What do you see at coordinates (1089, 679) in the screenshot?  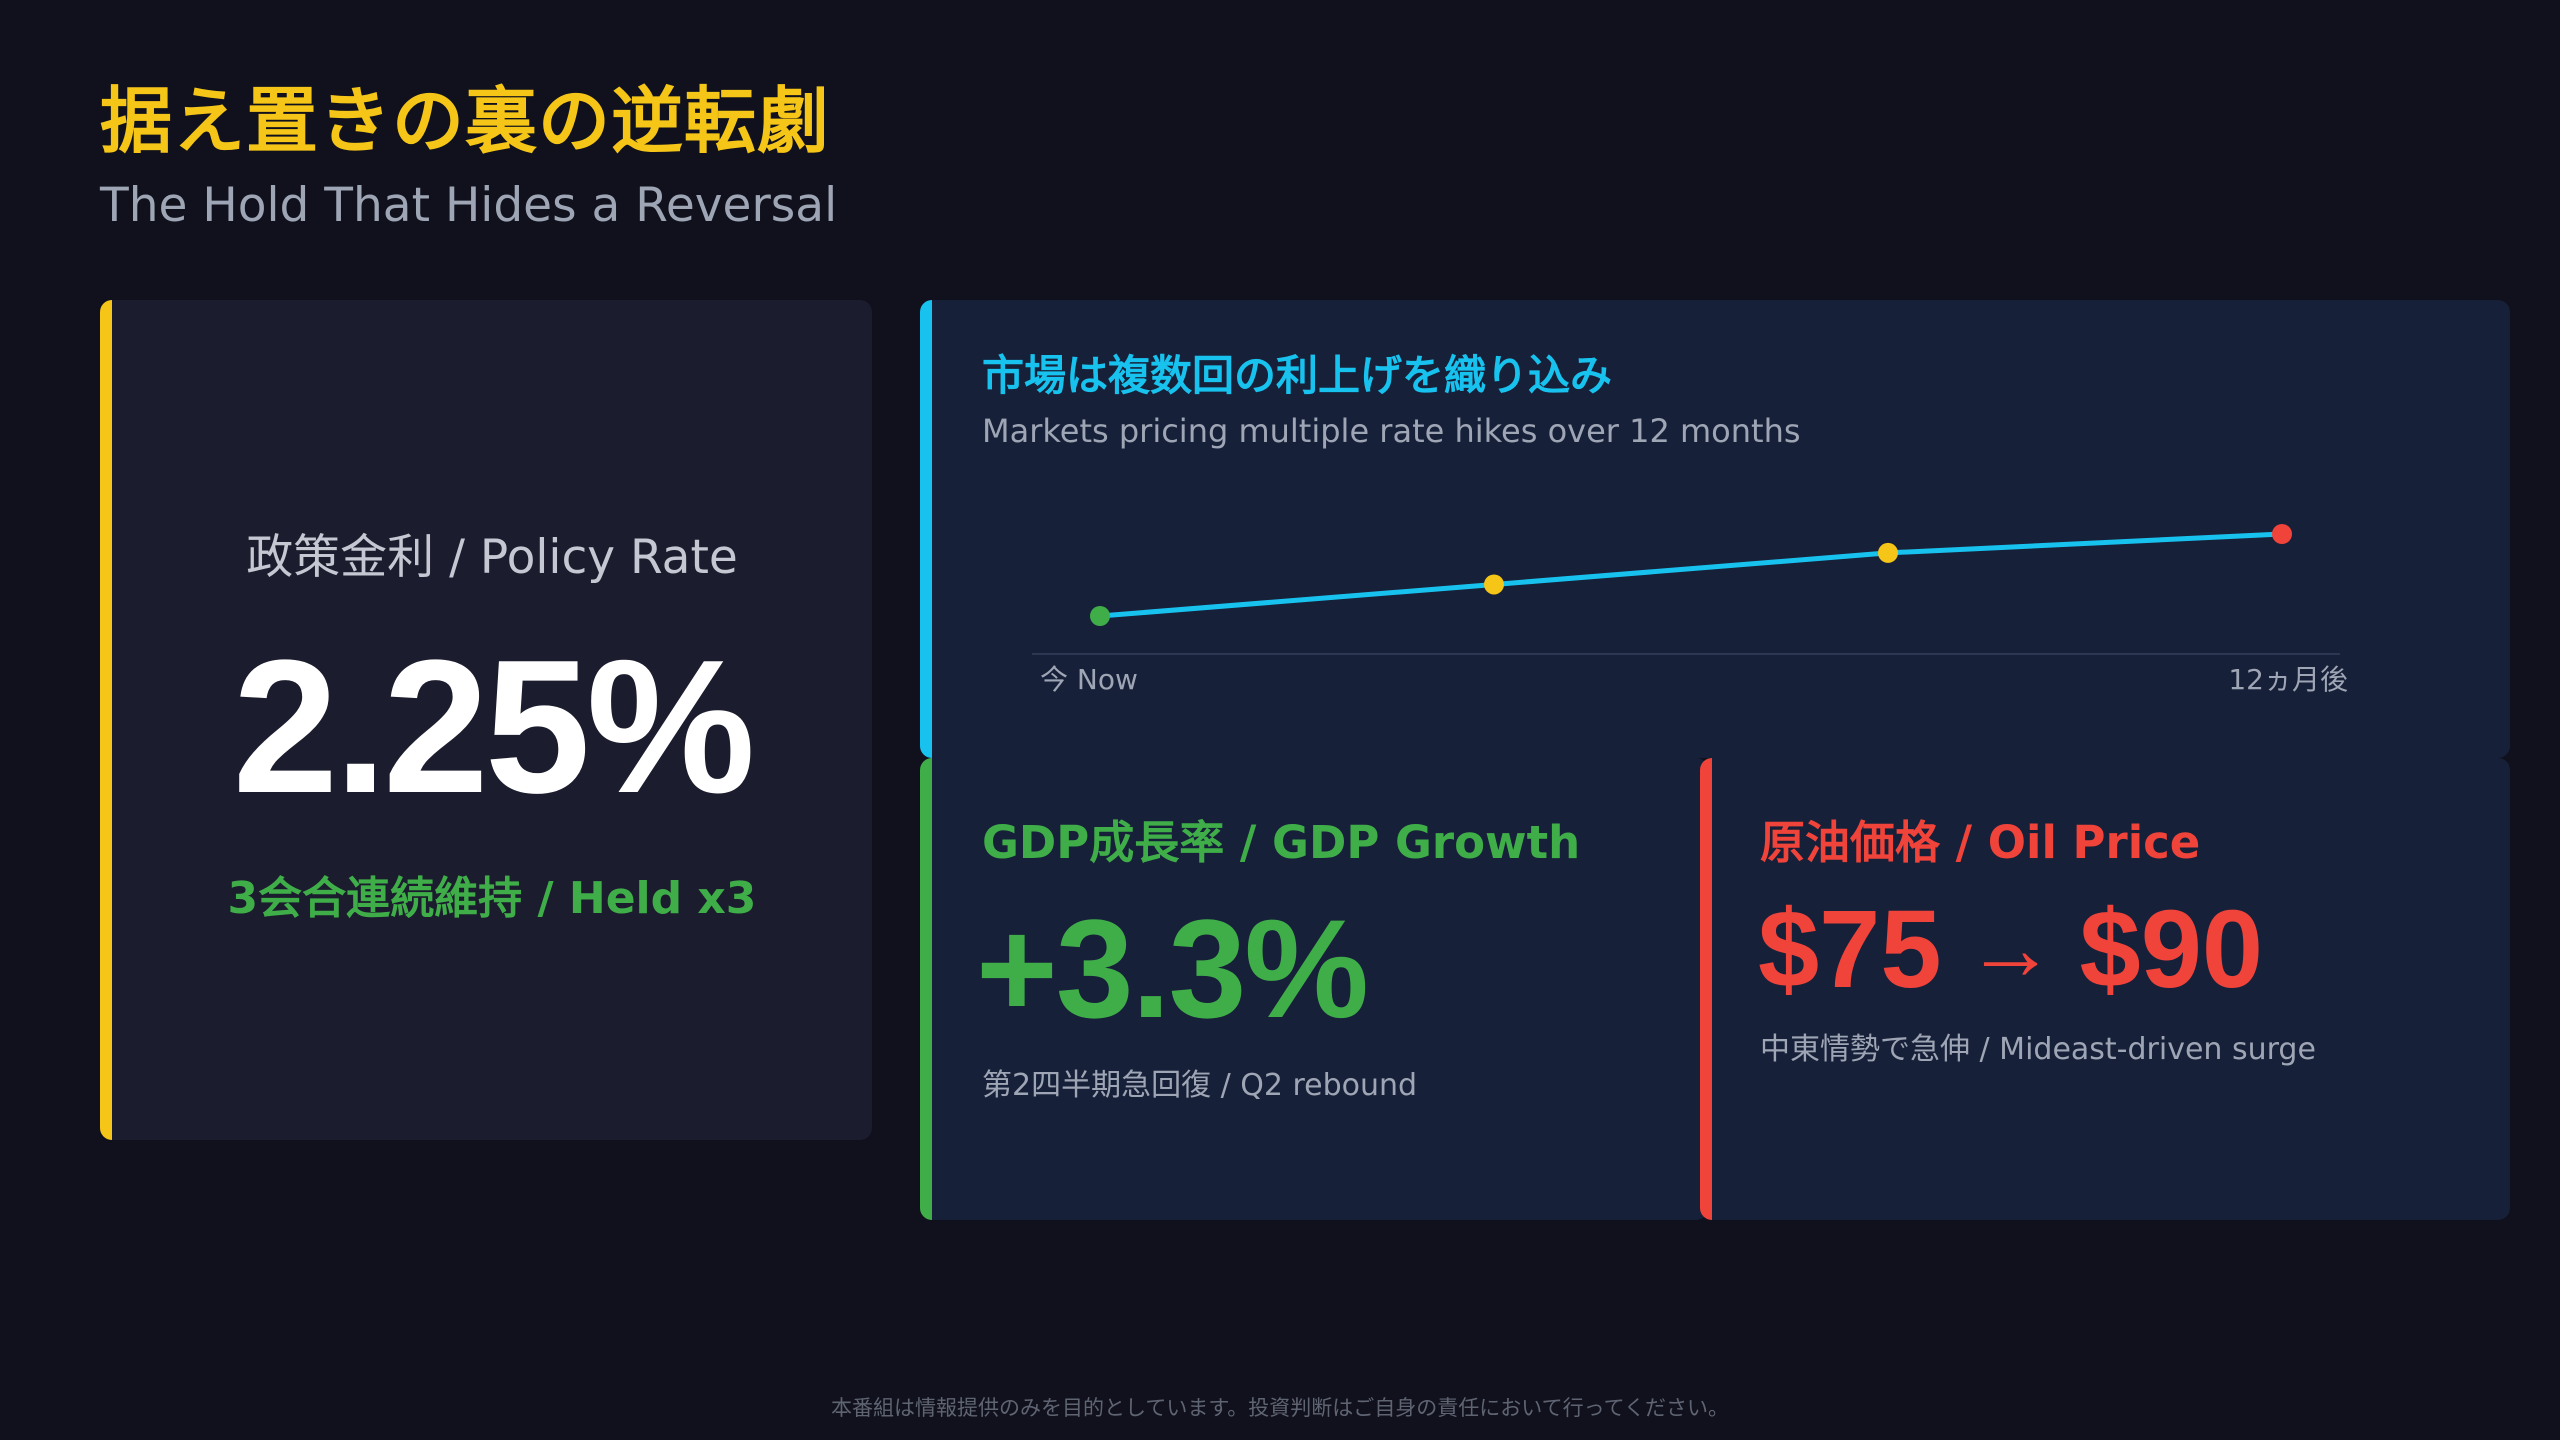 I see `chart-x-label-start: 今 Now` at bounding box center [1089, 679].